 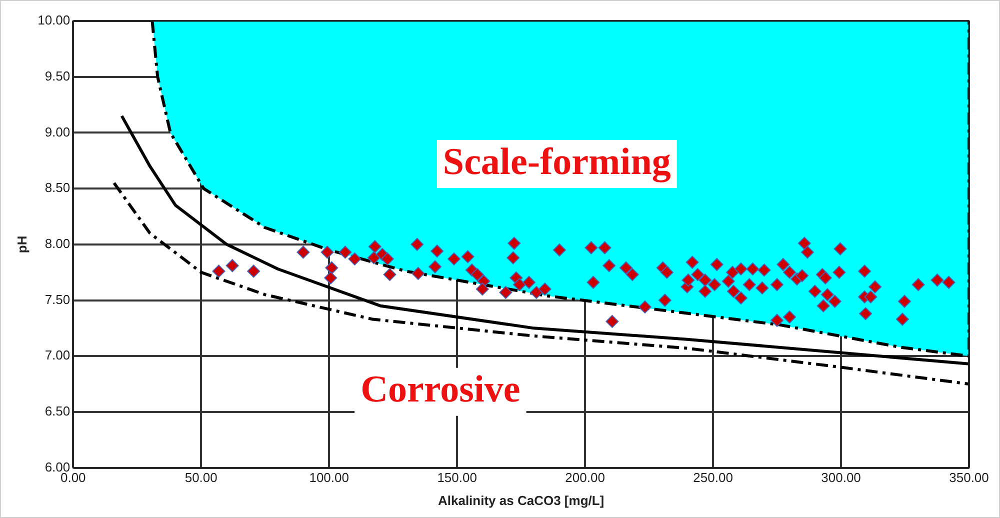 I want to click on y-tick-label: 8.00, so click(x=57, y=243).